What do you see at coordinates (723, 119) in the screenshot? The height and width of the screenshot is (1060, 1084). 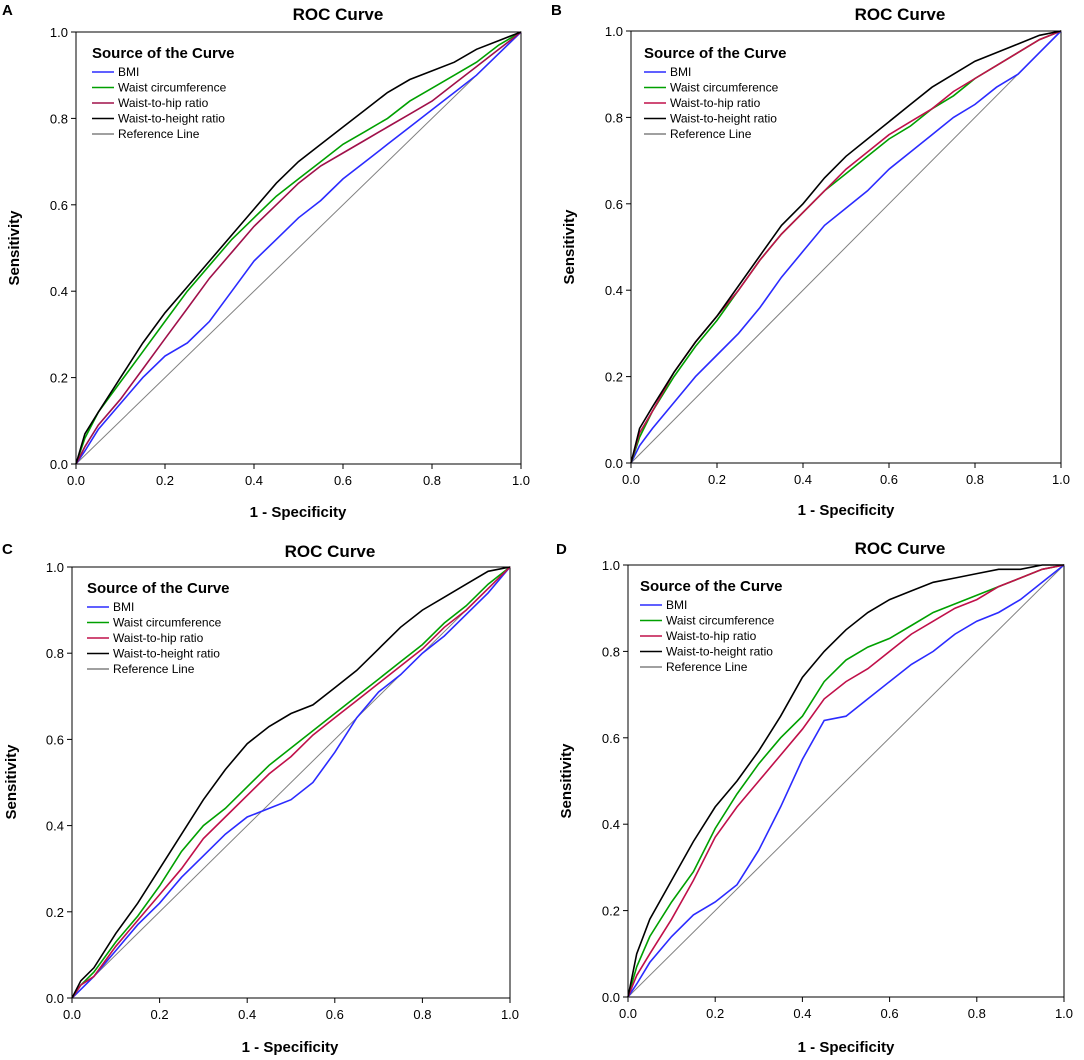 I see `legend-label-waist-to-height-ratio-b: Waist-to-height ratio` at bounding box center [723, 119].